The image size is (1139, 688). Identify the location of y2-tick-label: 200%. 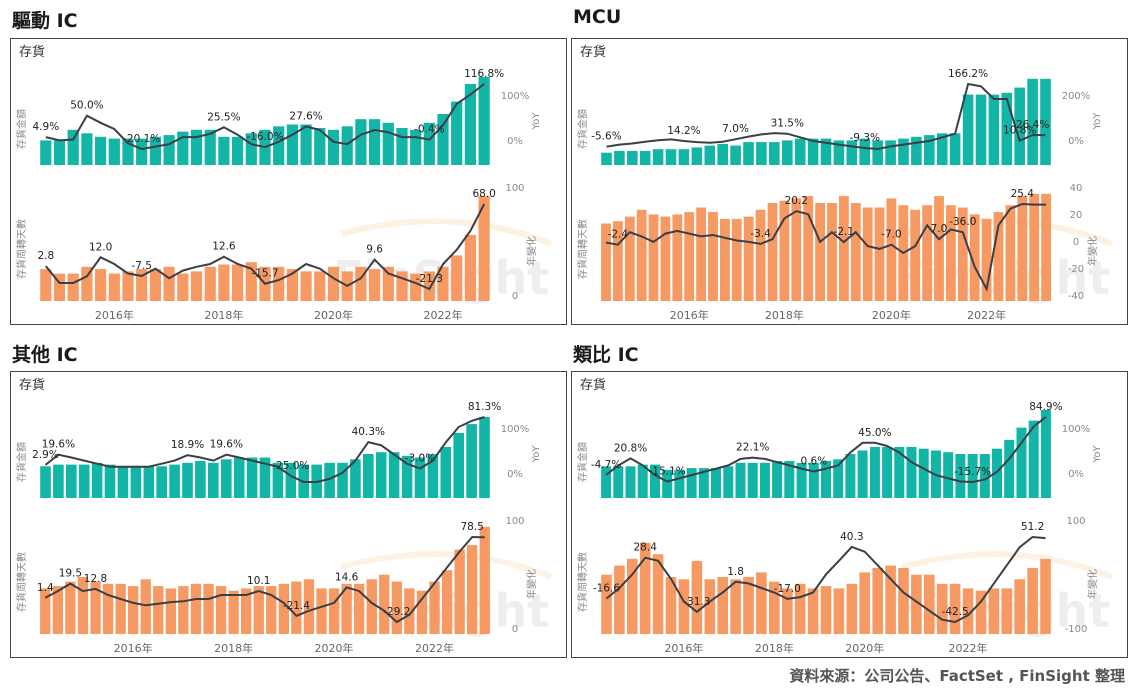
(1076, 96).